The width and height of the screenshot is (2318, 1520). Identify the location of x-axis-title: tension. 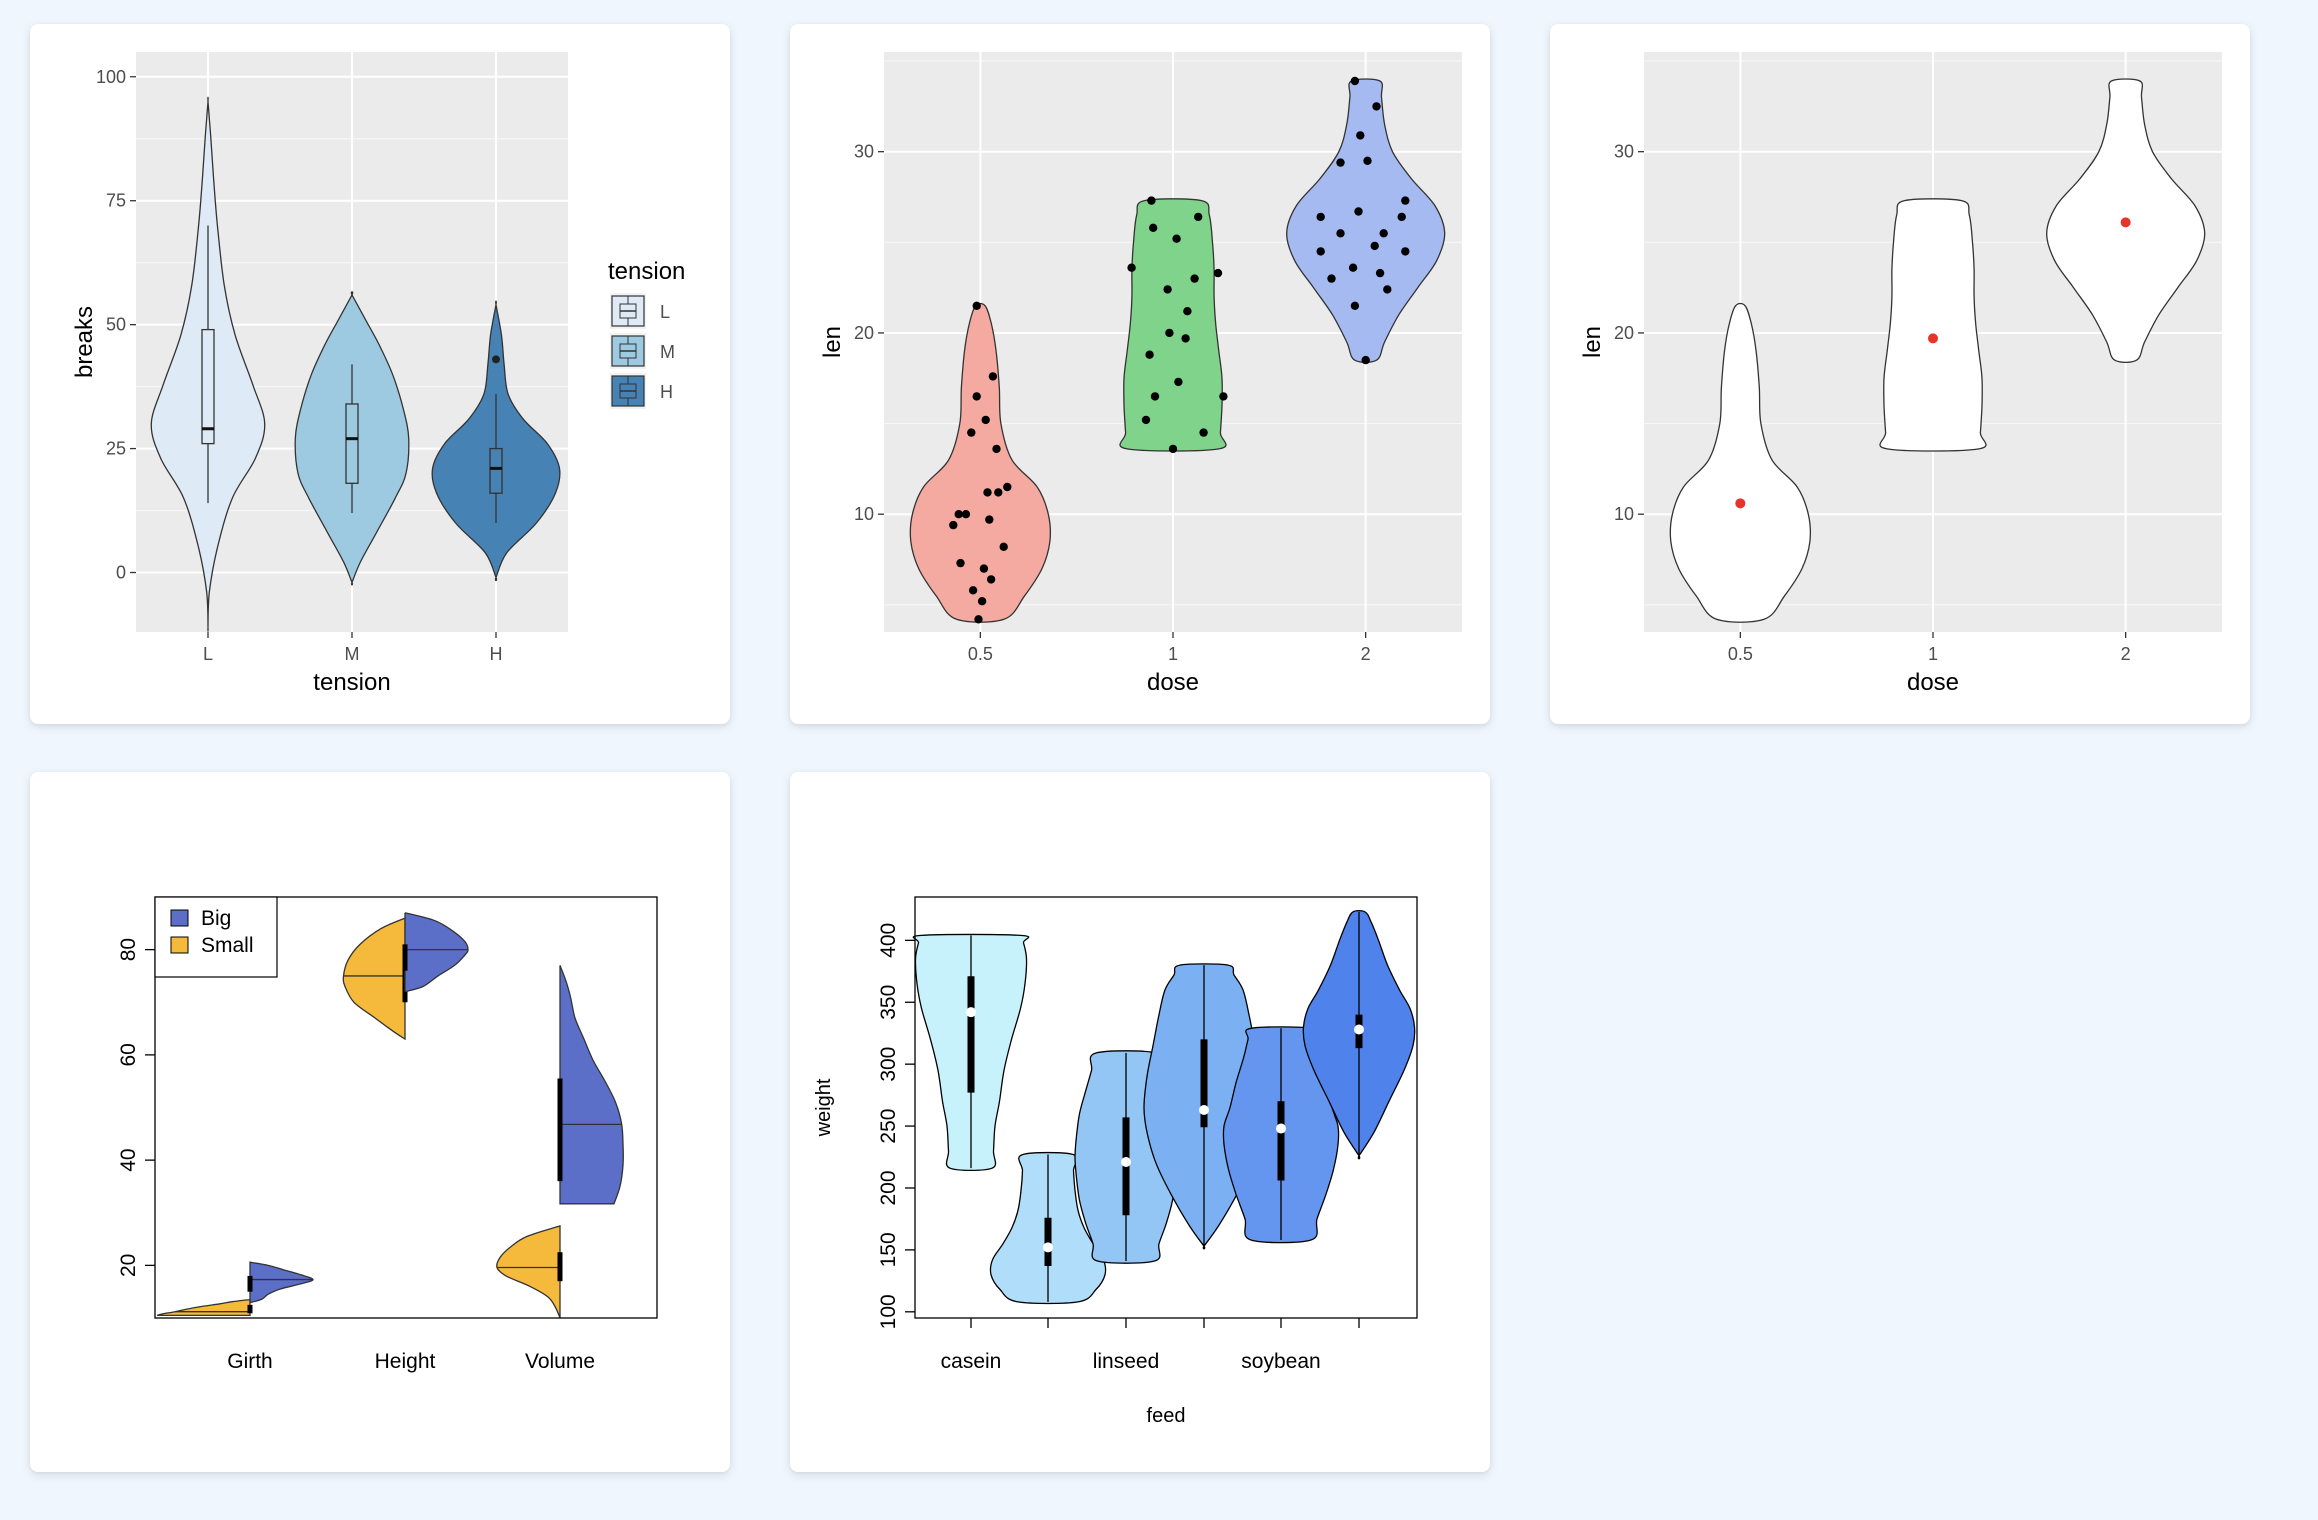
(351, 682).